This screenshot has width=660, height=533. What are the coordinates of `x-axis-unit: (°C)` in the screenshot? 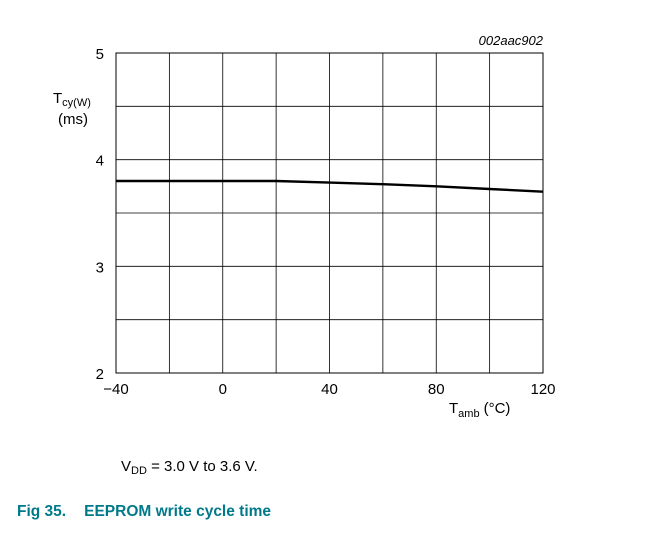 It's located at (497, 408).